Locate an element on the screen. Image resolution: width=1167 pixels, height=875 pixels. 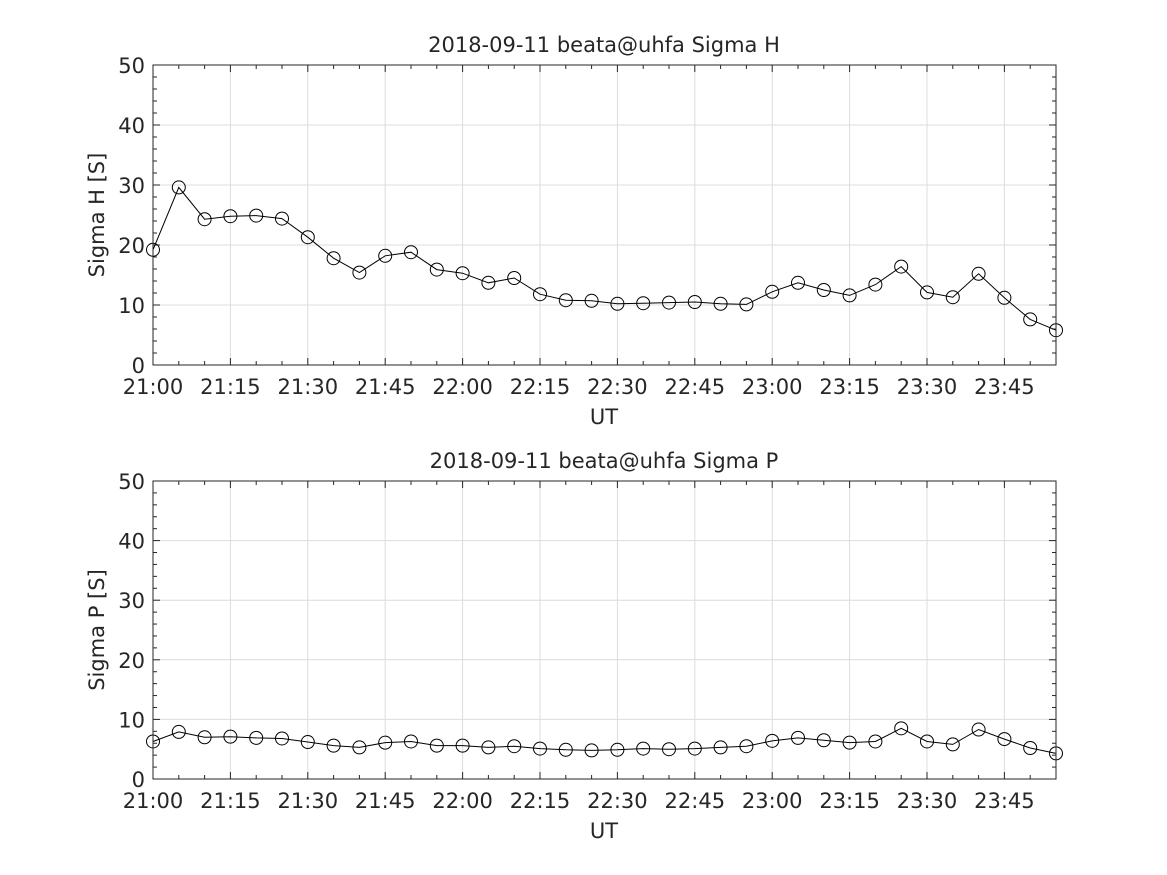
sigma-p-xtick-label: 22:45 is located at coordinates (695, 801).